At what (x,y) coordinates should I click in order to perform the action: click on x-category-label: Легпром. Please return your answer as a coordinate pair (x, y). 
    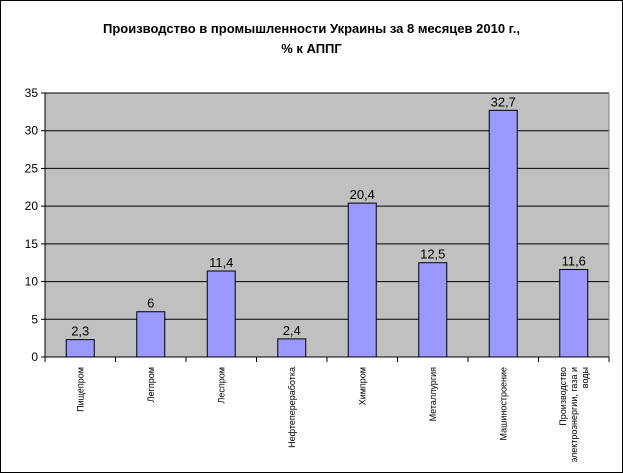
    Looking at the image, I should click on (151, 384).